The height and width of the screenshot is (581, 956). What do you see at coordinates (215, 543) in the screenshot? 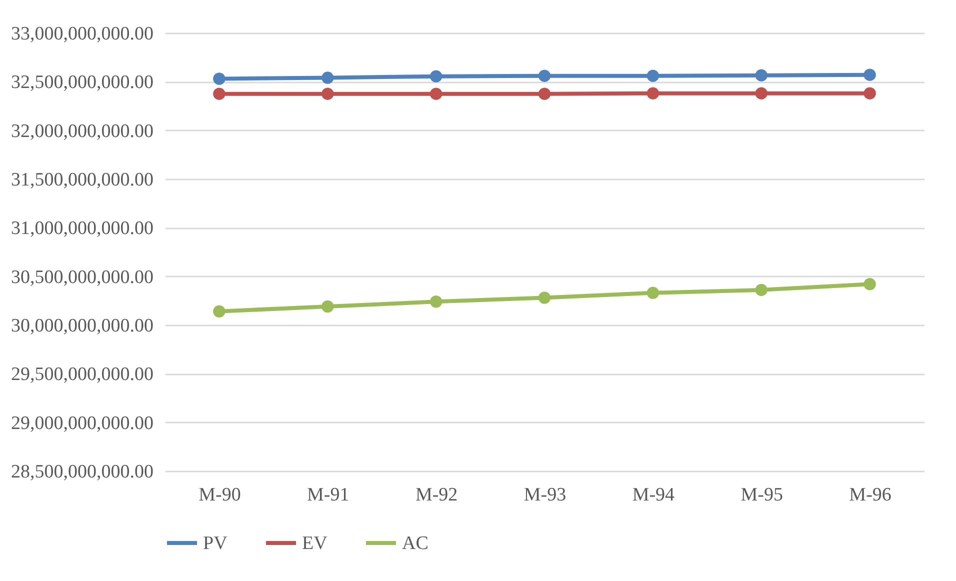
I see `legend-label: PV` at bounding box center [215, 543].